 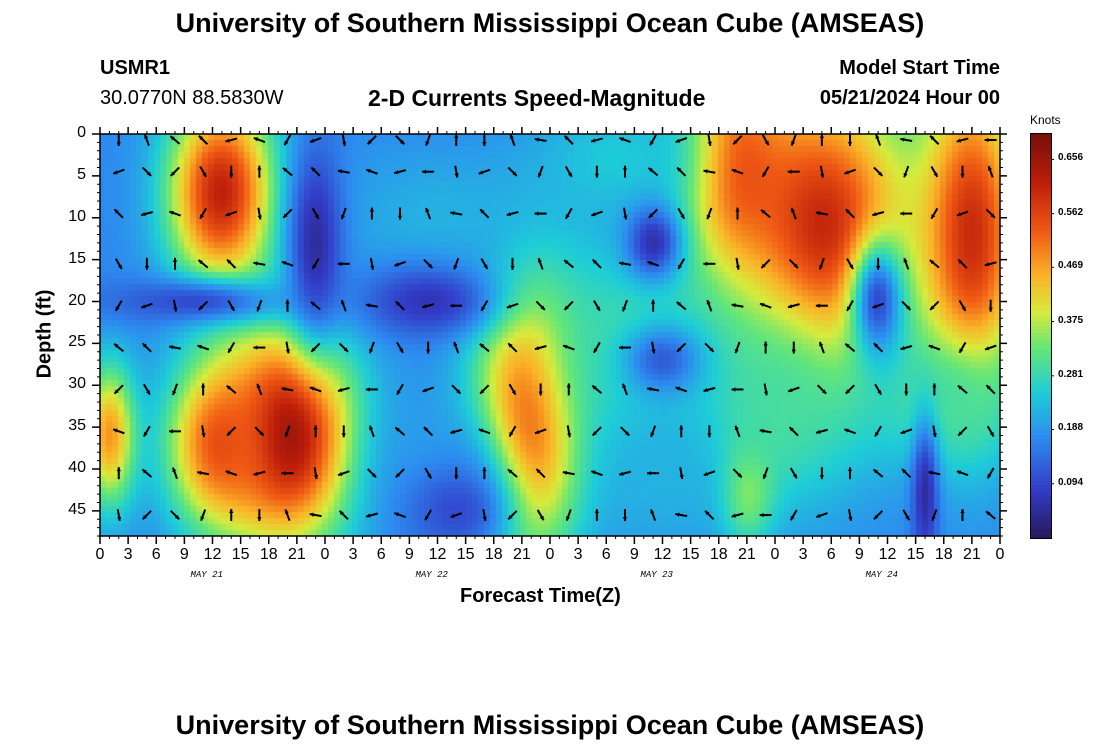 What do you see at coordinates (746, 554) in the screenshot?
I see `x-tick-label: 21` at bounding box center [746, 554].